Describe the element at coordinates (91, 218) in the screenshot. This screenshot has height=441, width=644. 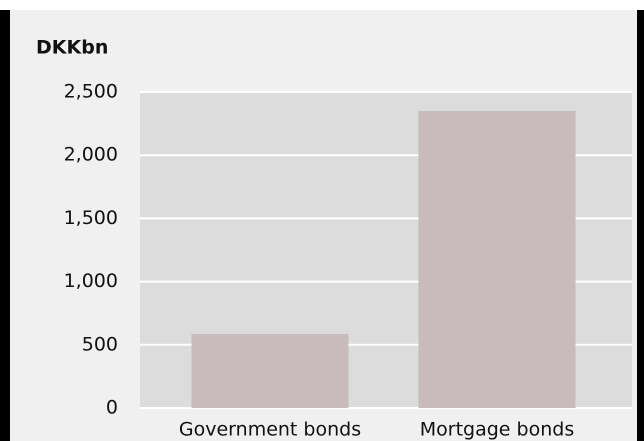
I see `y-tick-label: 1,500` at that location.